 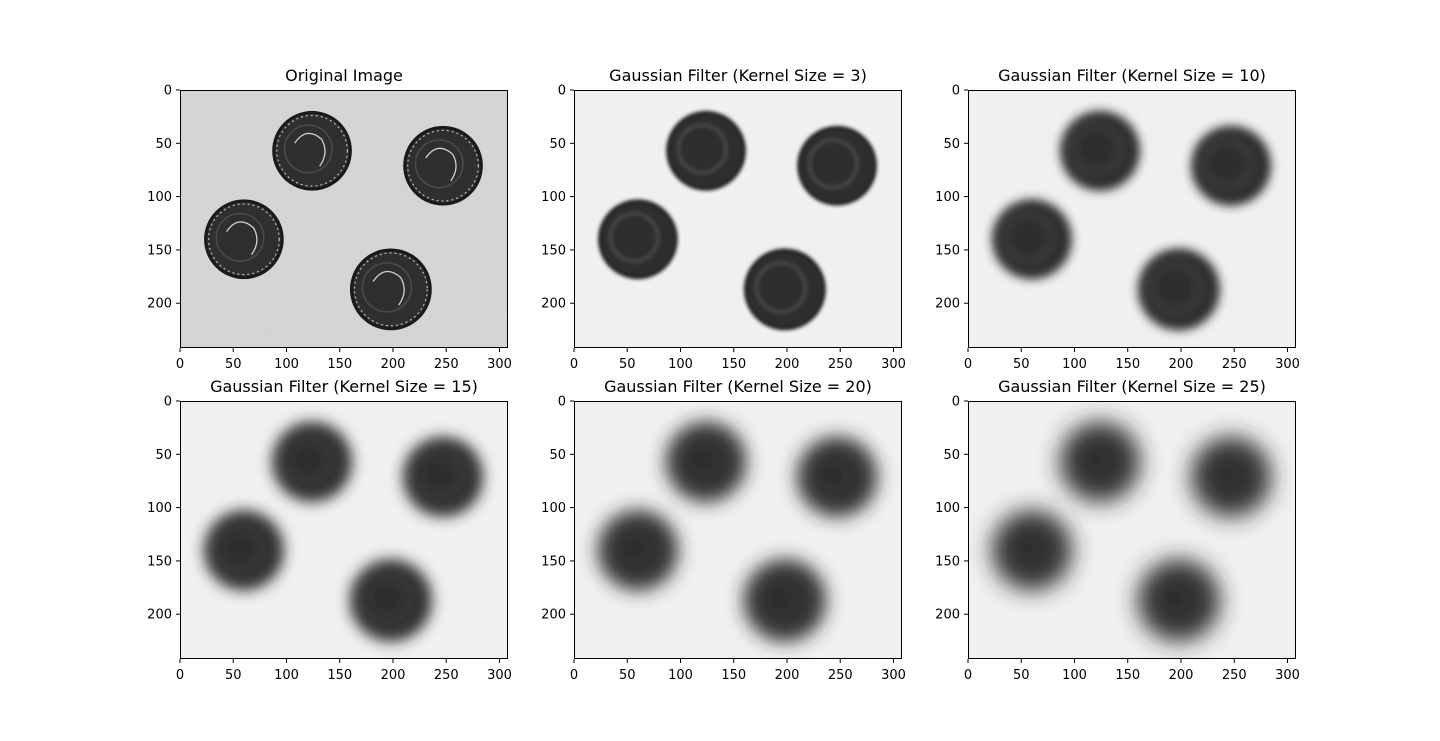 I want to click on panel-title: Gaussian Filter (Kernel Size = 25), so click(x=1132, y=386).